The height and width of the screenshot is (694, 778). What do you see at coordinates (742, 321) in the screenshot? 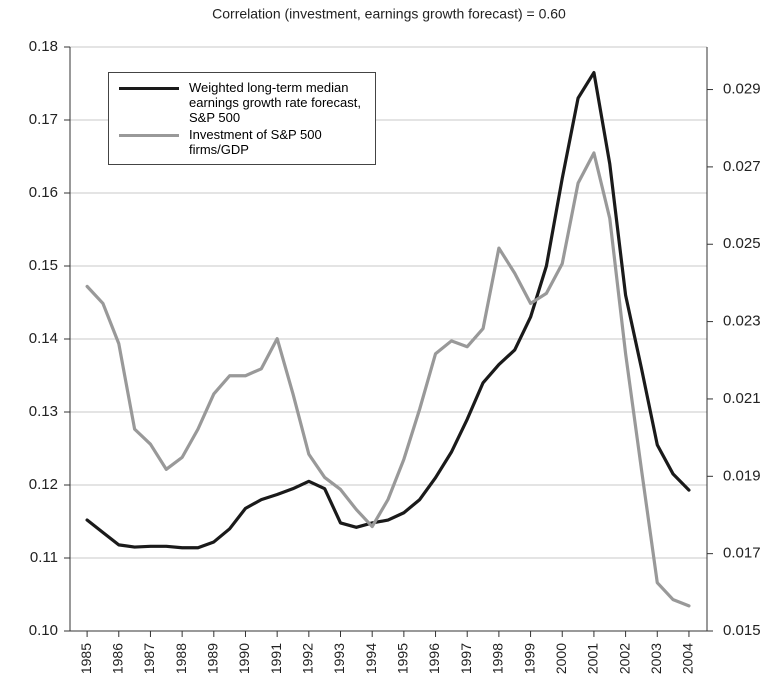
I see `y2-tick-label: 0.023` at bounding box center [742, 321].